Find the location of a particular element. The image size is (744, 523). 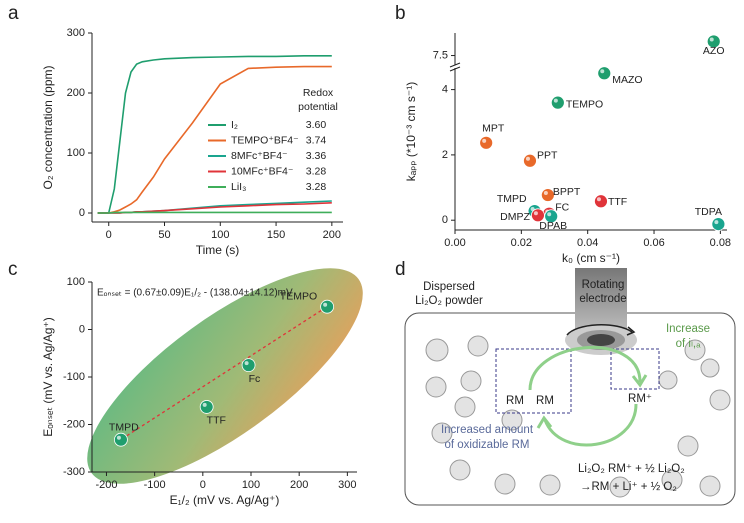

y-axis-title: kₐₚₚ (*10⁻³ cm s⁻¹) is located at coordinates (411, 131).